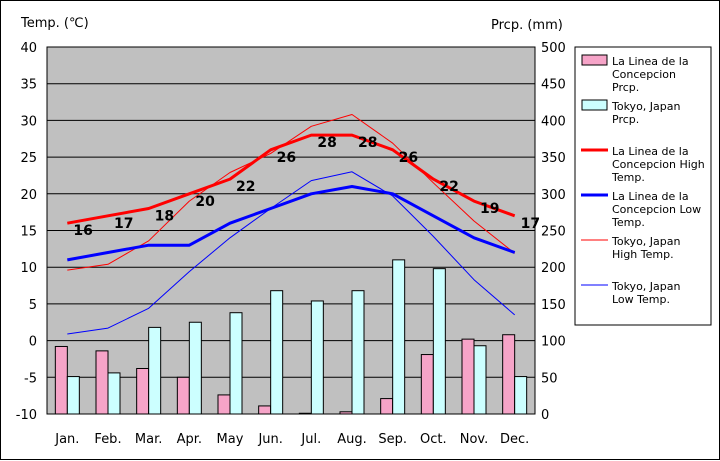 The width and height of the screenshot is (720, 461). What do you see at coordinates (656, 209) in the screenshot?
I see `legend-label: Concepcion Low` at bounding box center [656, 209].